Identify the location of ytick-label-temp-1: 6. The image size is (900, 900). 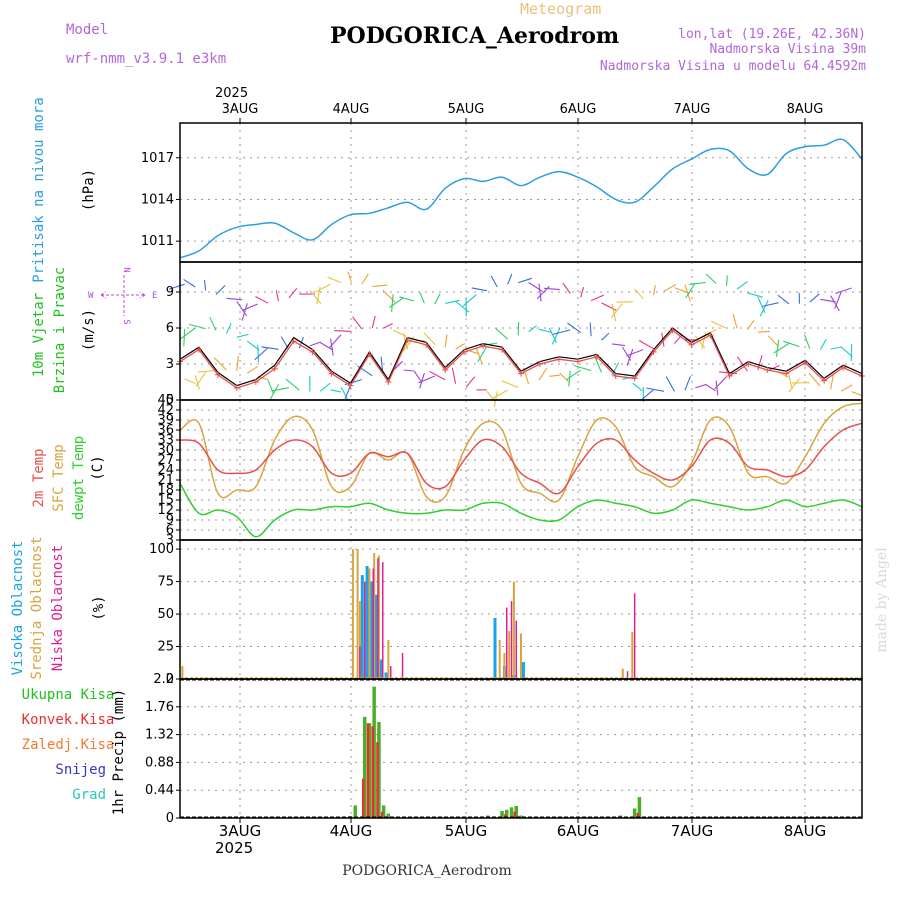
(170, 530).